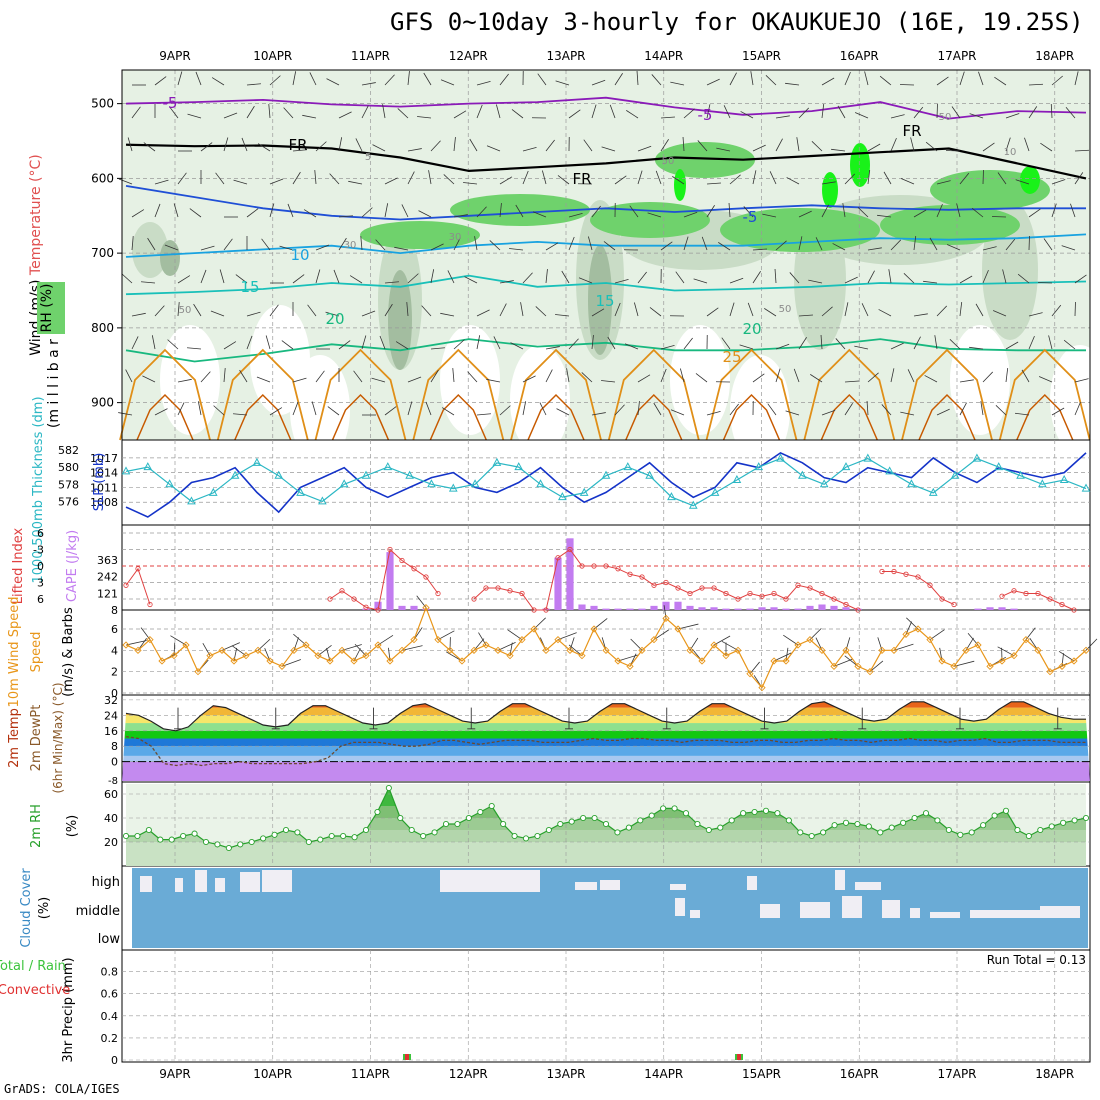 The image size is (1100, 1100). What do you see at coordinates (40, 583) in the screenshot?
I see `lifted-index-tick-label: 3` at bounding box center [40, 583].